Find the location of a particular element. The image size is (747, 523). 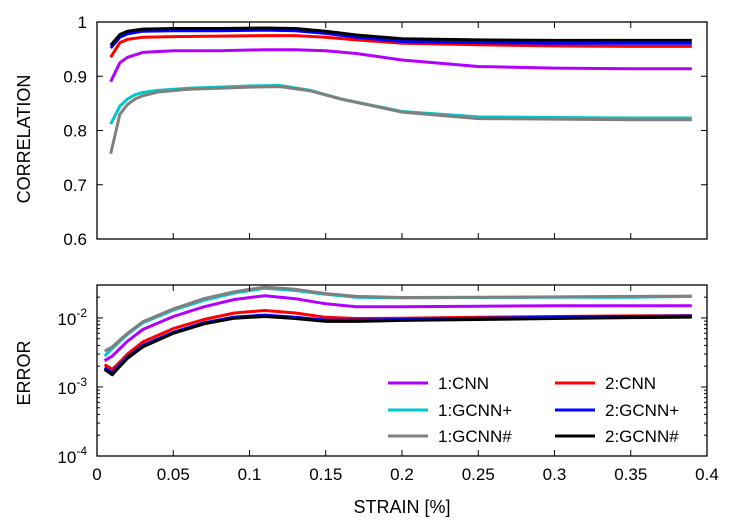

error-y-tick-label: 10⁻⁴ is located at coordinates (72, 455).